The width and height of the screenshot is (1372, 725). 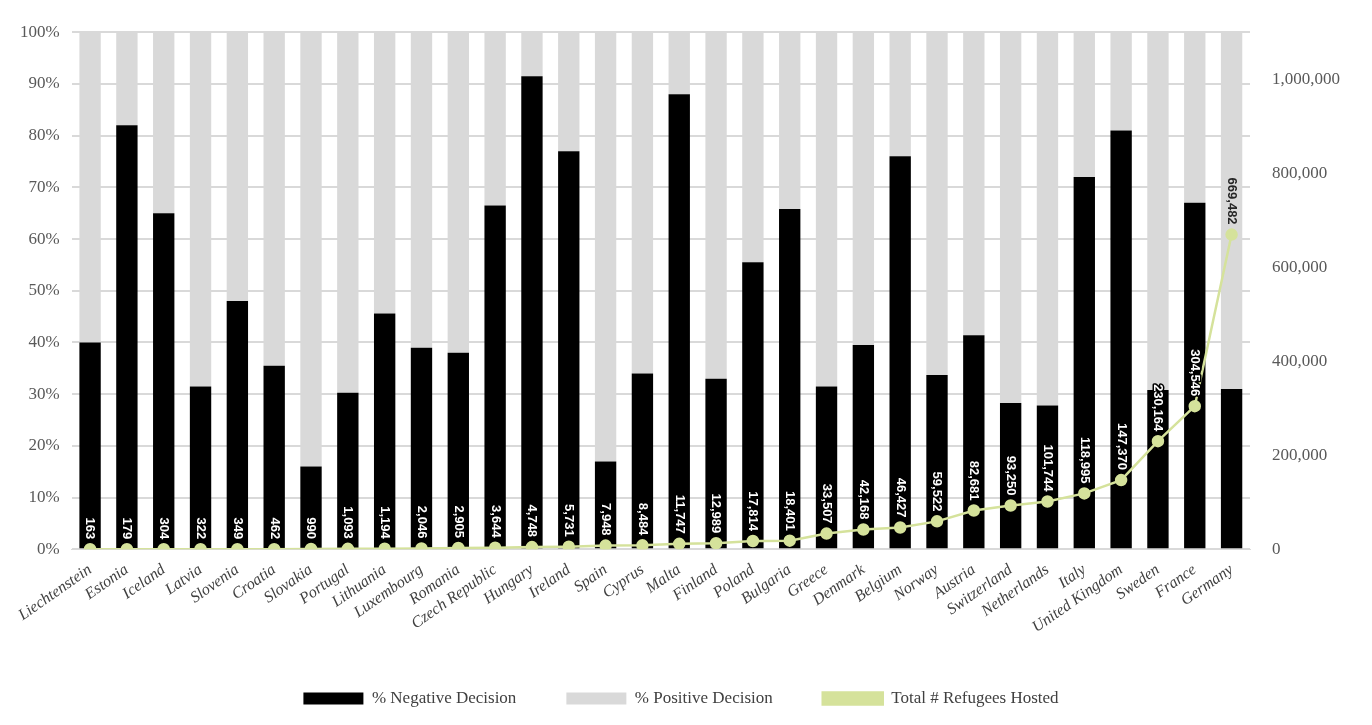 What do you see at coordinates (1196, 373) in the screenshot?
I see `data-label: 304,546` at bounding box center [1196, 373].